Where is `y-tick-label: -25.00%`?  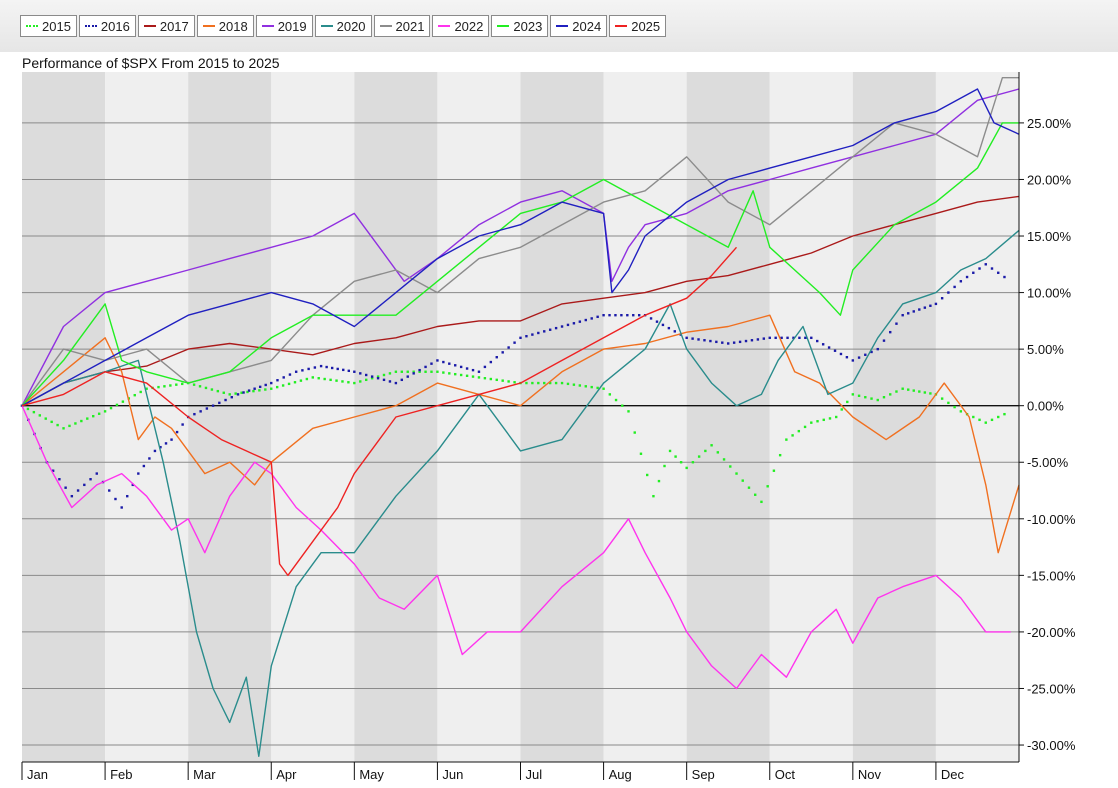 y-tick-label: -25.00% is located at coordinates (1051, 688).